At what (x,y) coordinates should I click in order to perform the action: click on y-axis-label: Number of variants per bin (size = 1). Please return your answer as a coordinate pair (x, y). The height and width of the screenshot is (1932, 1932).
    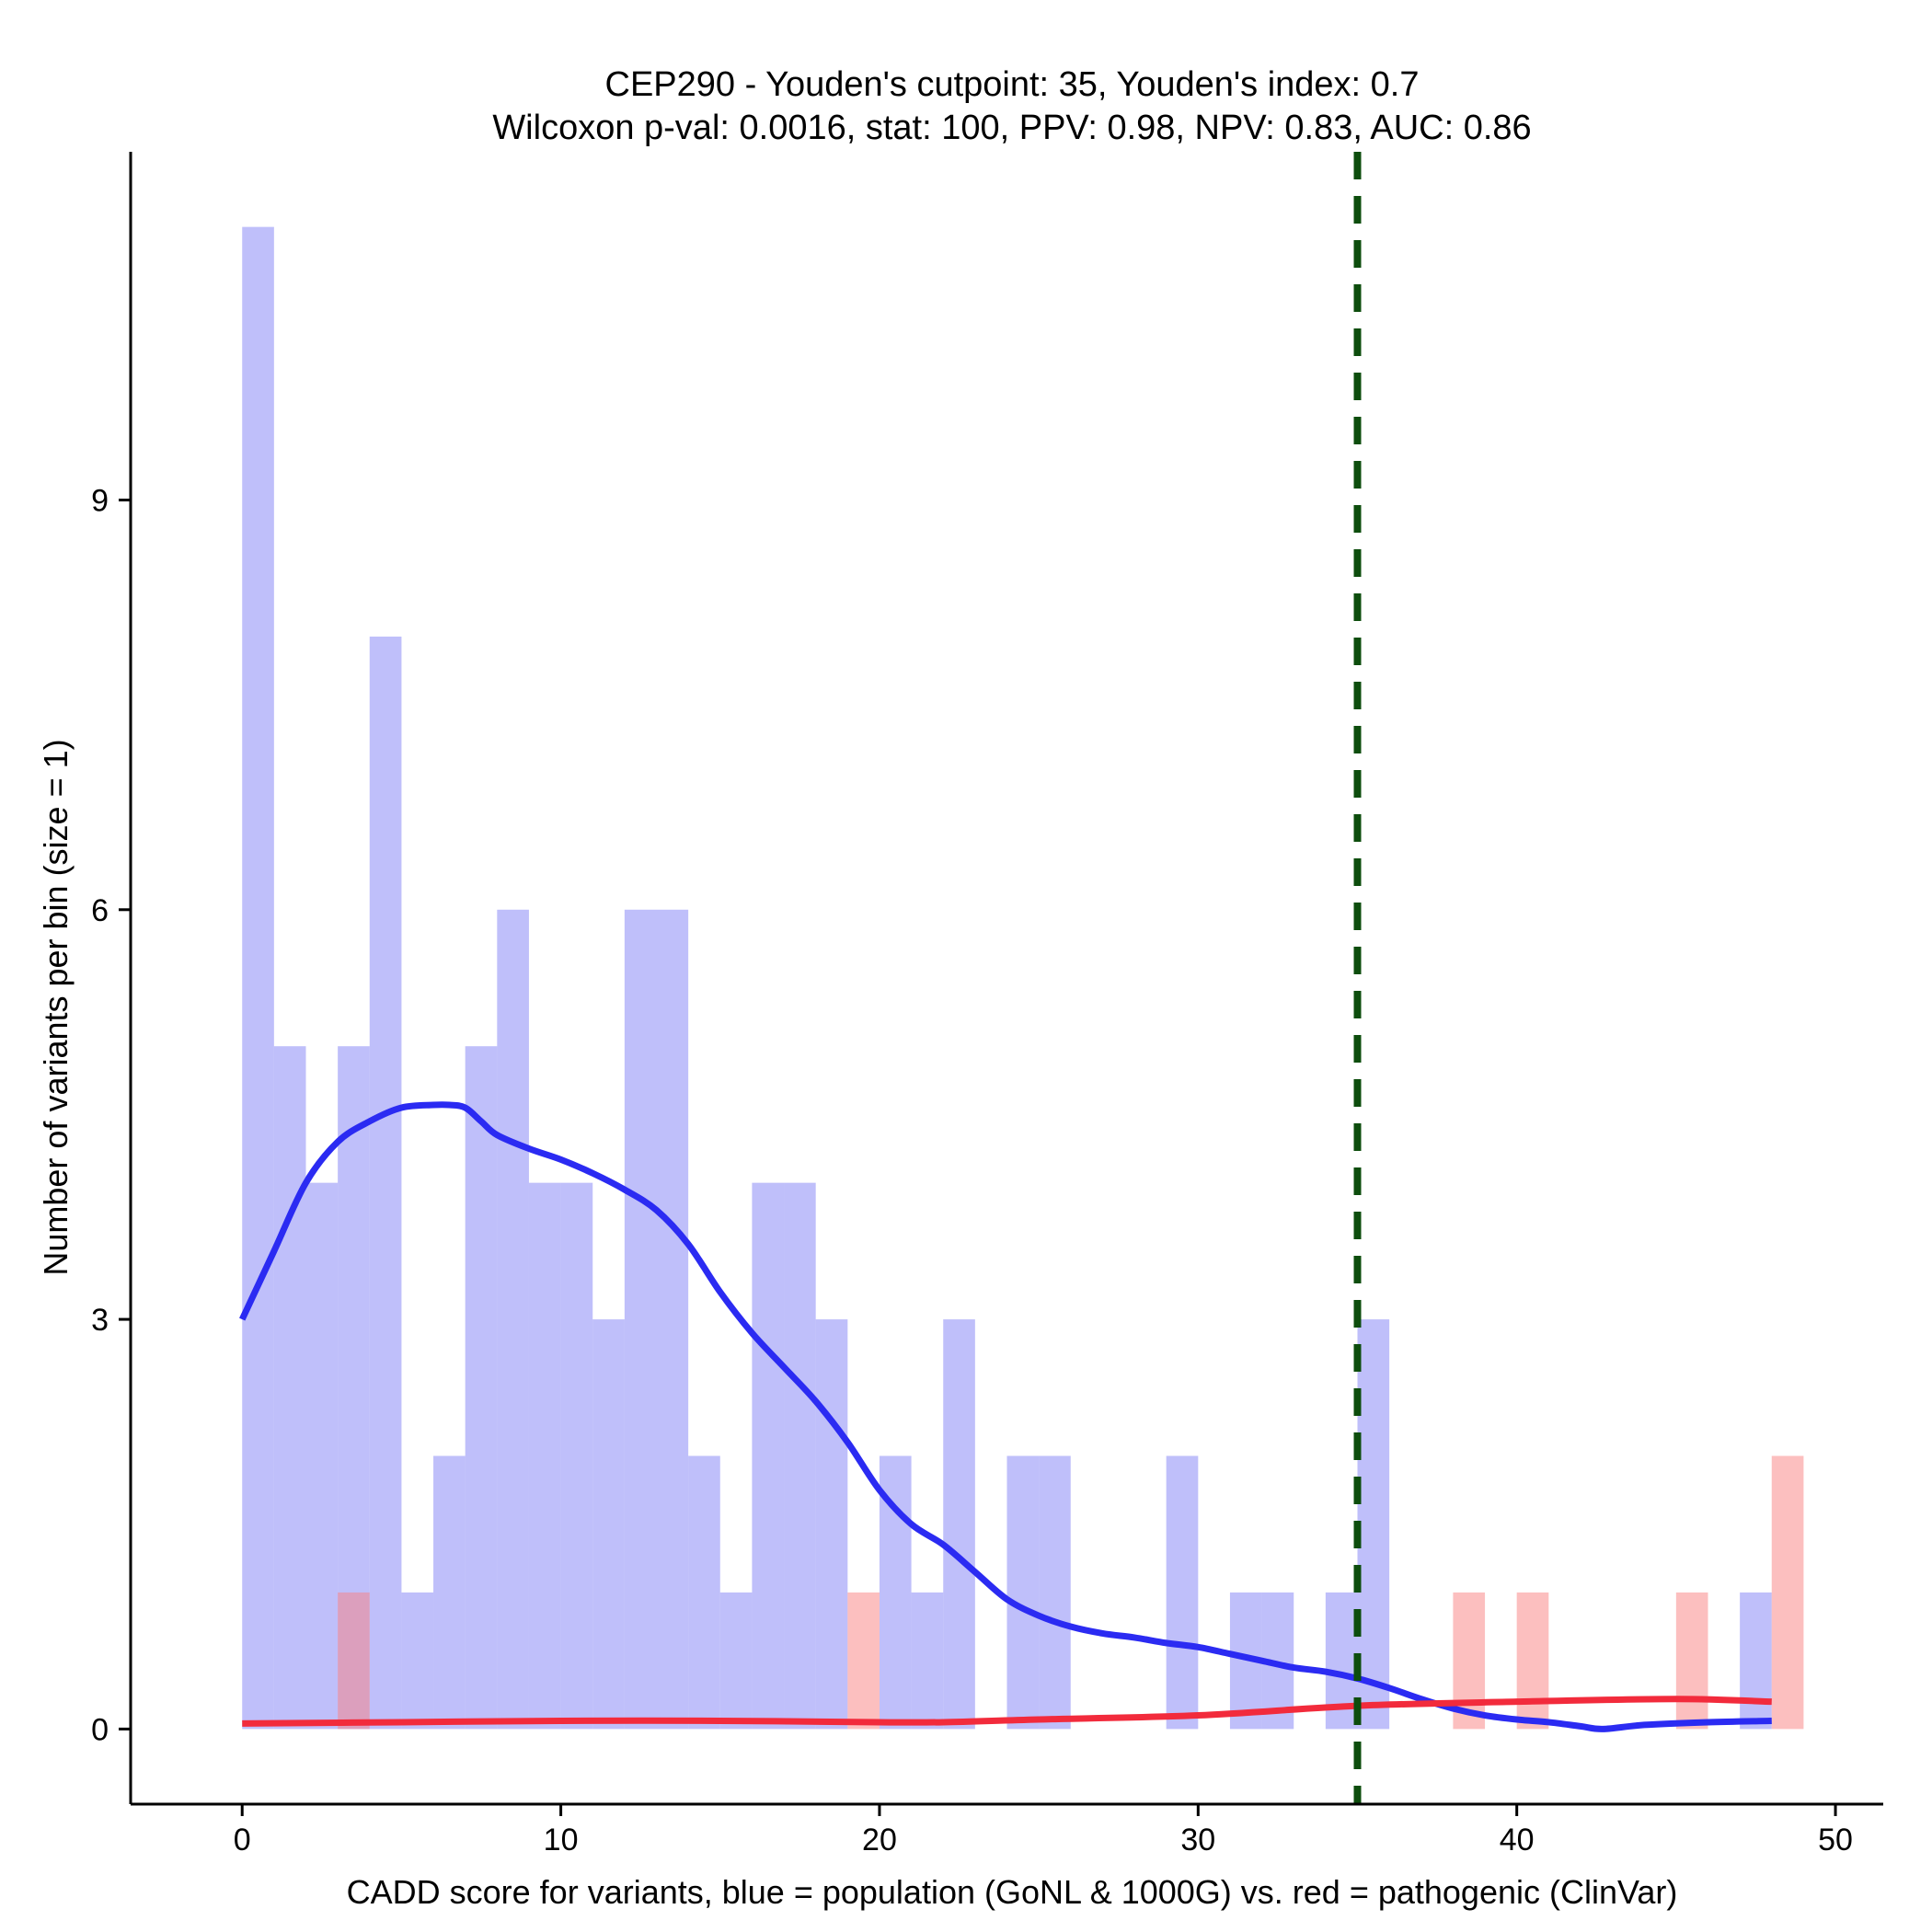
    Looking at the image, I should click on (56, 1007).